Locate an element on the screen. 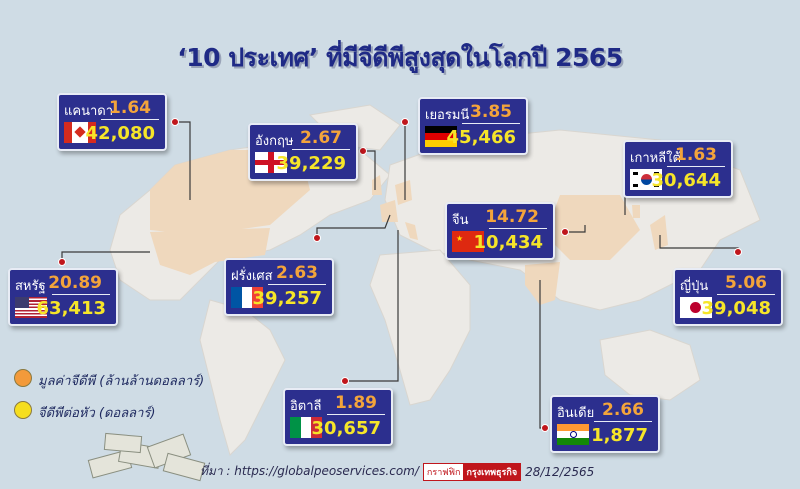 This screenshot has width=800, height=489. per-capita-value: 63,413 is located at coordinates (71, 308).